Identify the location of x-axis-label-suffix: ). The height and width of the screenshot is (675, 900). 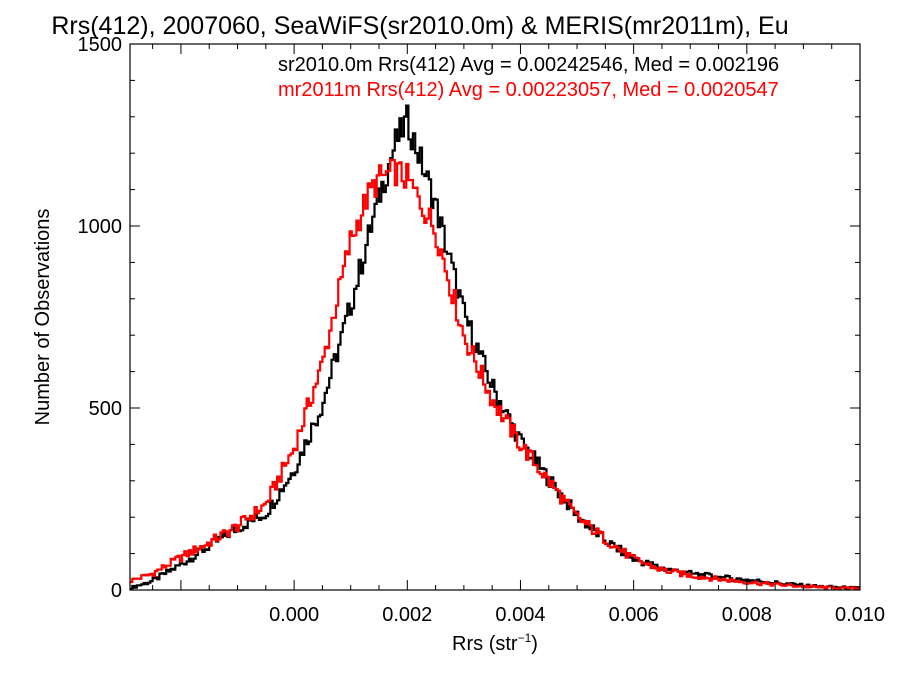
(534, 644).